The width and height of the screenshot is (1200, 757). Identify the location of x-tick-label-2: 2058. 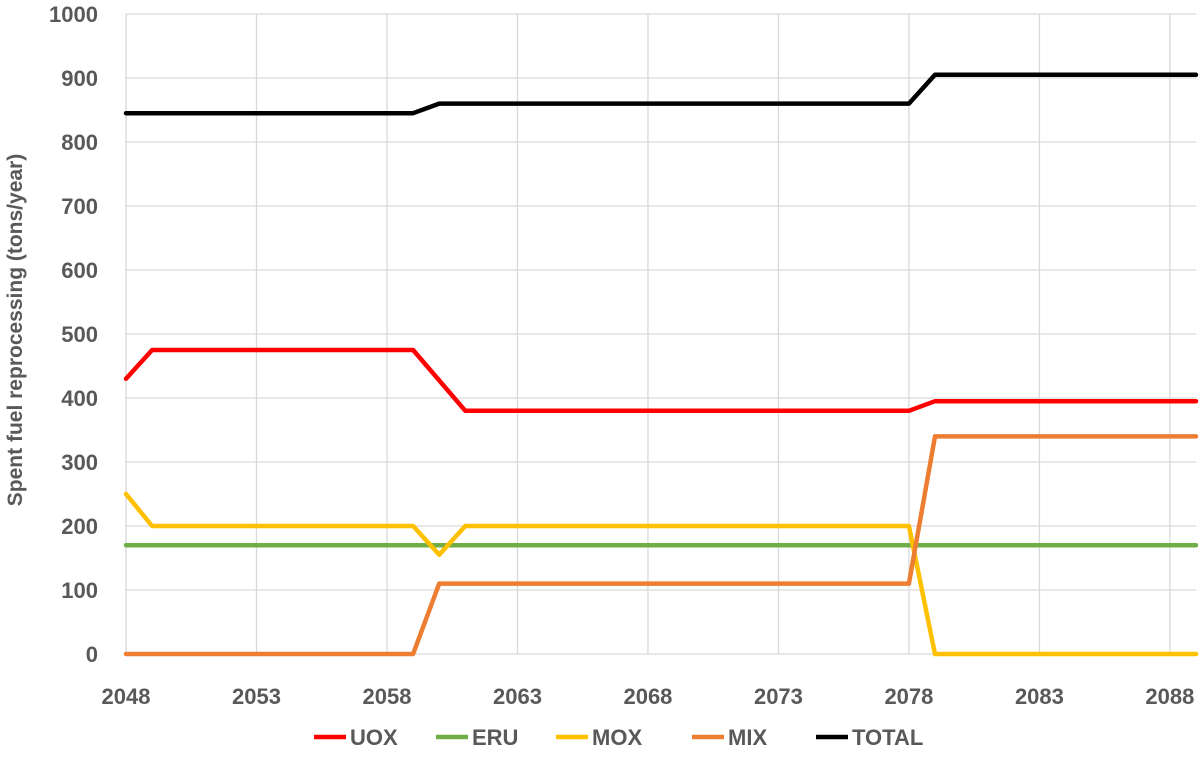
(386, 696).